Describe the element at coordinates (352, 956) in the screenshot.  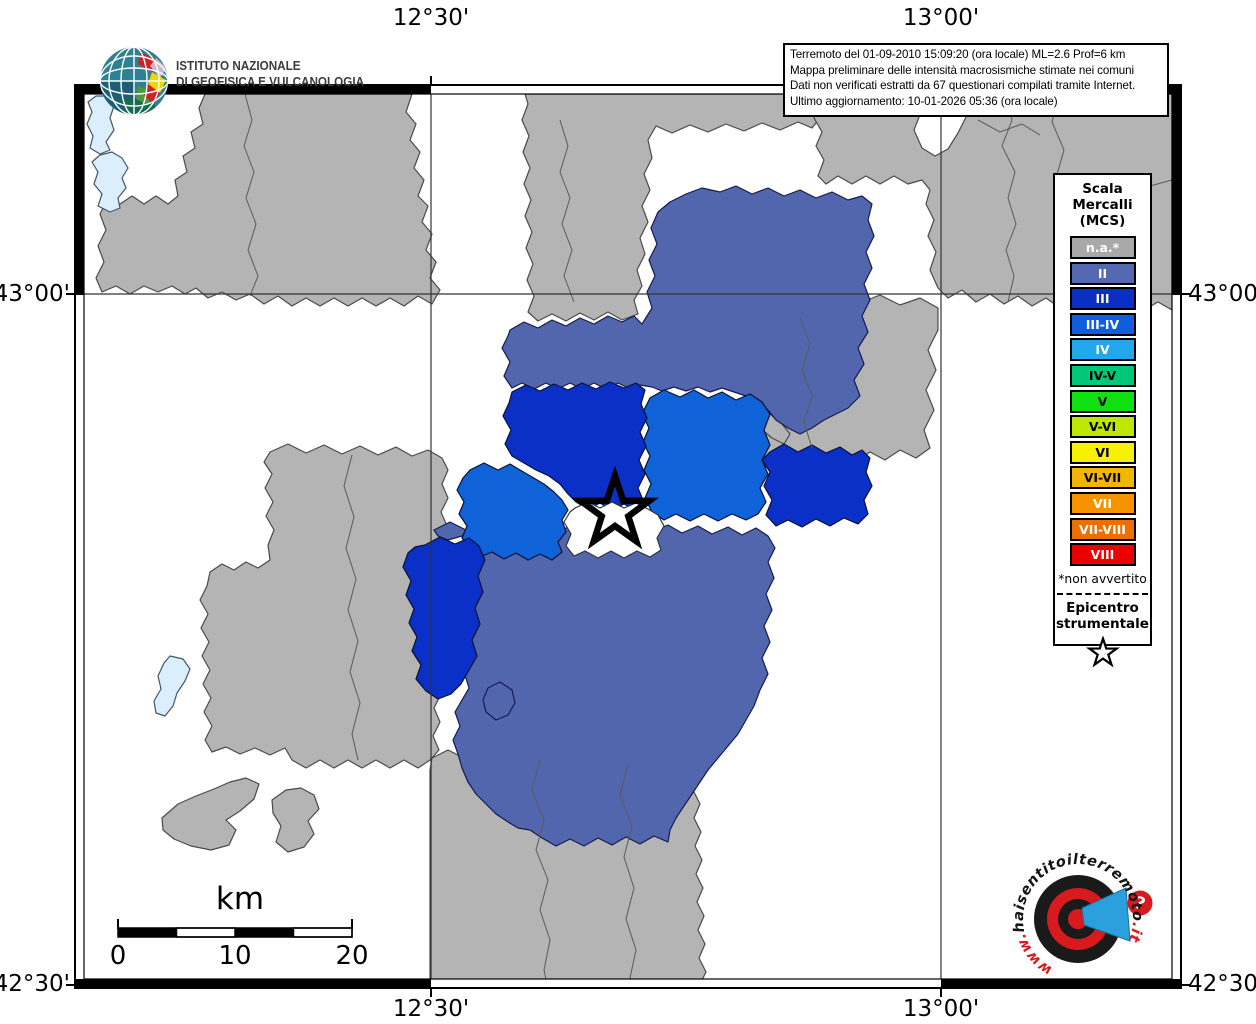
I see `scalebar-tick-20: 20` at that location.